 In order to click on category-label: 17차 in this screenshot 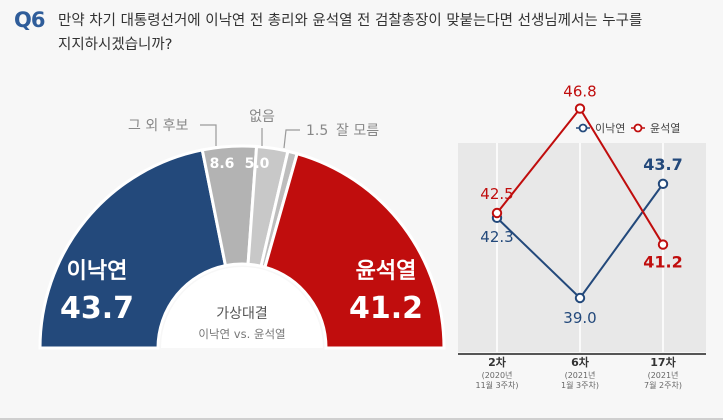, I will do `click(663, 362)`.